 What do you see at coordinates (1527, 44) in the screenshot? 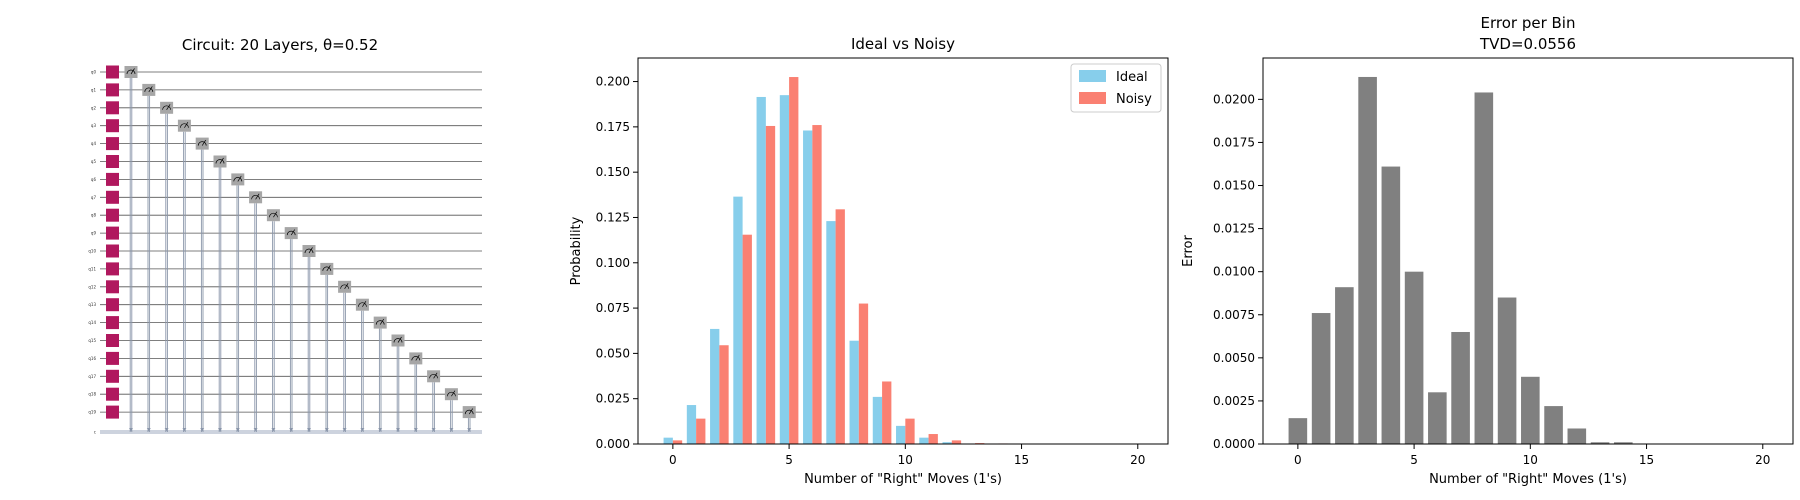
I see `chart2-subtitle: TVD=0.0556` at bounding box center [1527, 44].